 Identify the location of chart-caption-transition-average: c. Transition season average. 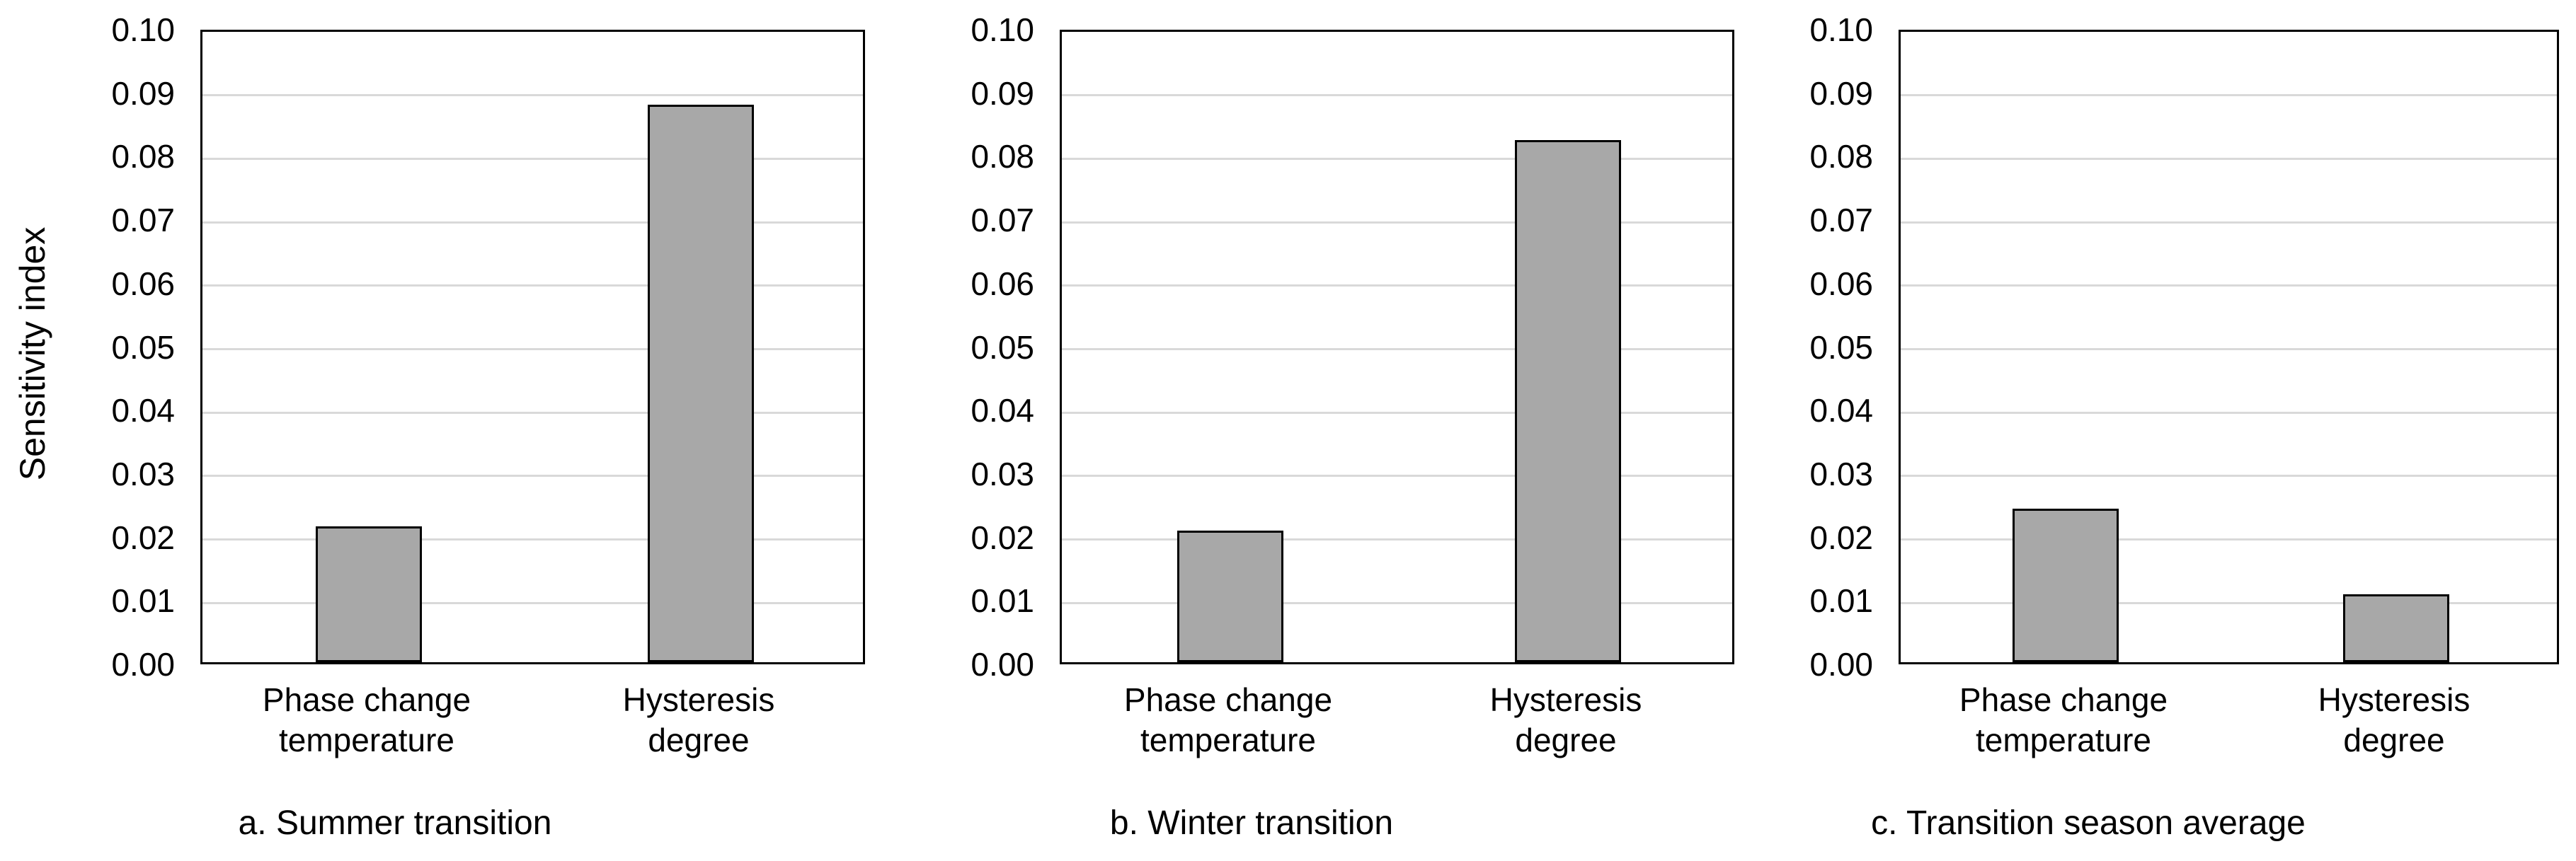
(2088, 823).